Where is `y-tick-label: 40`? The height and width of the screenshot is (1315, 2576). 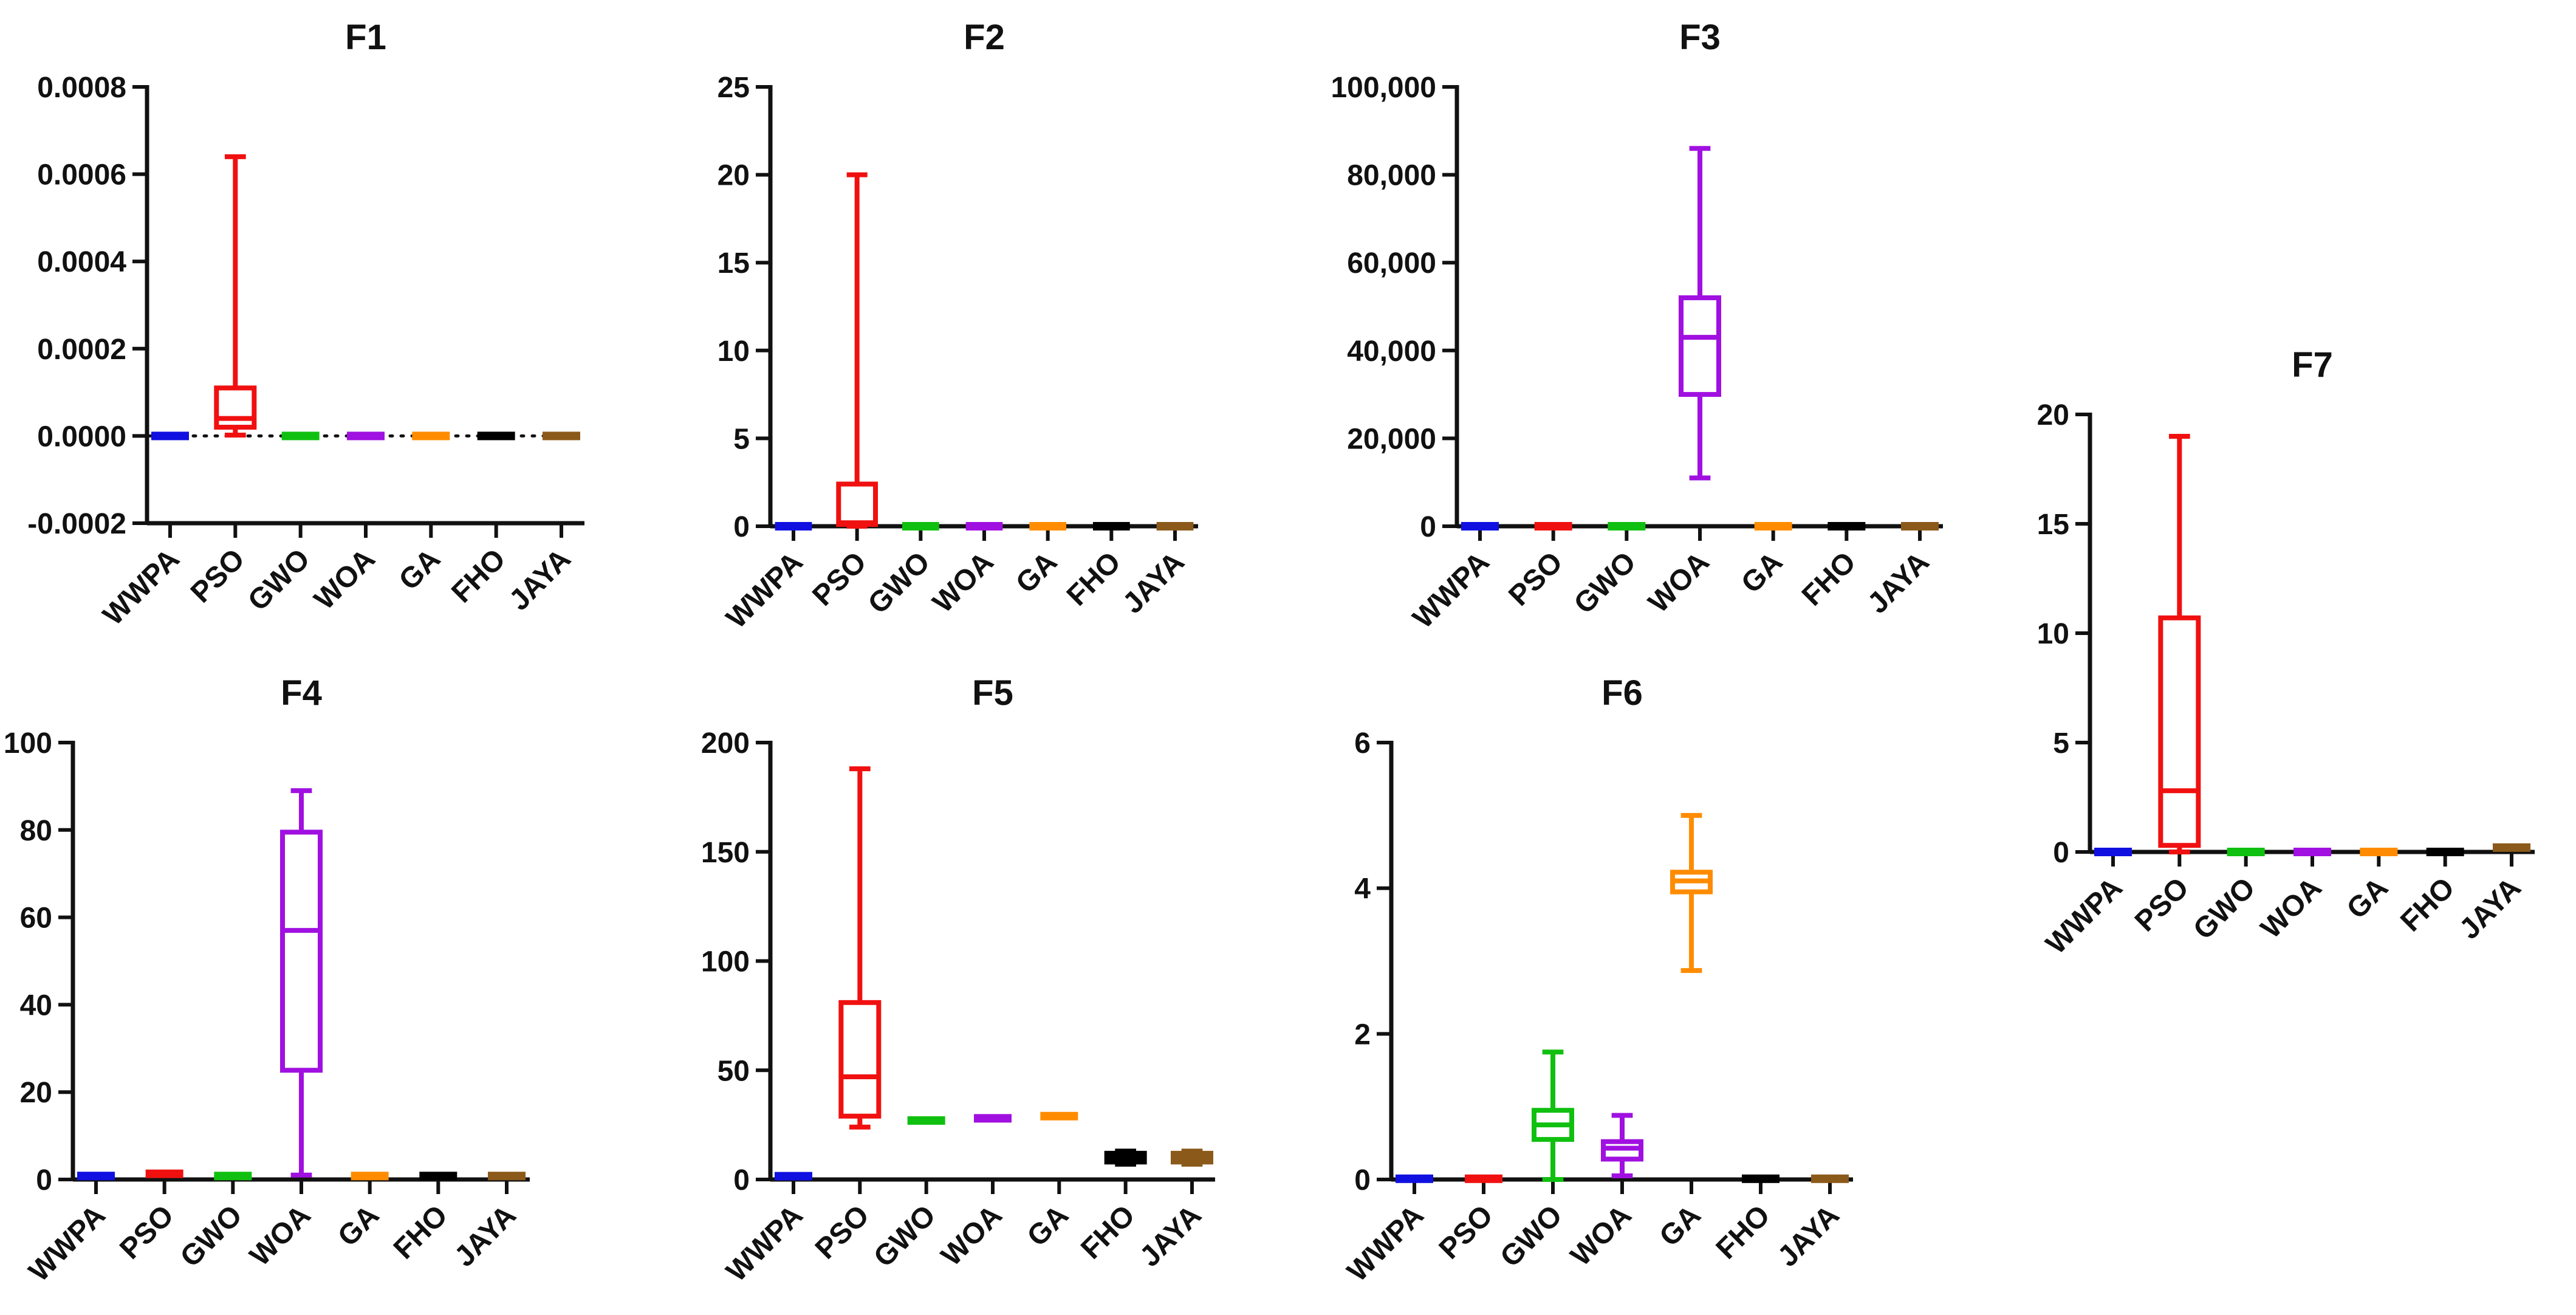 y-tick-label: 40 is located at coordinates (36, 1005).